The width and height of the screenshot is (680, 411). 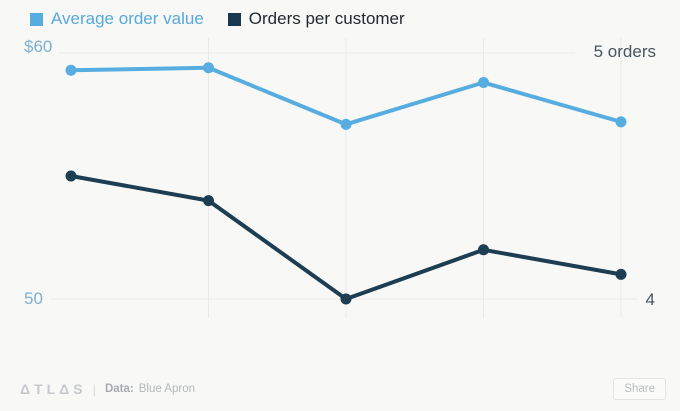 What do you see at coordinates (650, 299) in the screenshot?
I see `right-axis-bottom-tick-label: 4` at bounding box center [650, 299].